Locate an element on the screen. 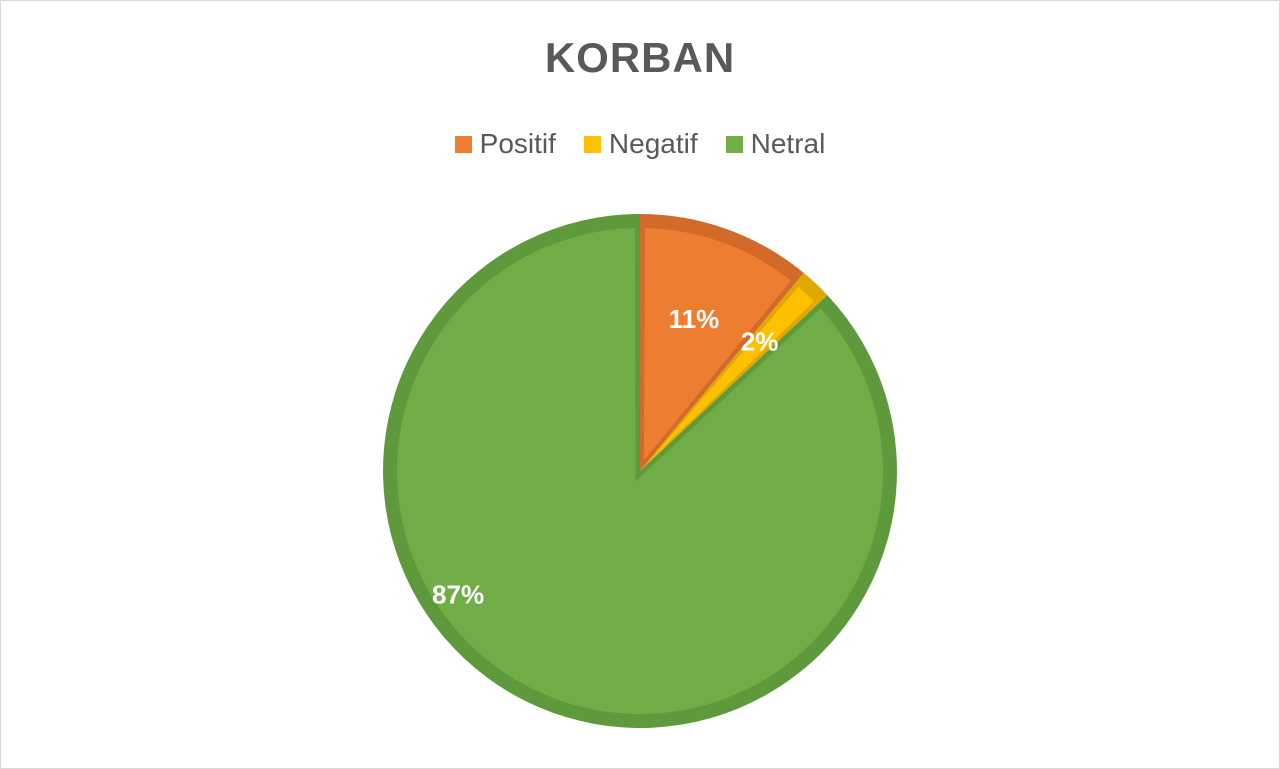 This screenshot has height=769, width=1280. legend-item-netral: Netral is located at coordinates (775, 144).